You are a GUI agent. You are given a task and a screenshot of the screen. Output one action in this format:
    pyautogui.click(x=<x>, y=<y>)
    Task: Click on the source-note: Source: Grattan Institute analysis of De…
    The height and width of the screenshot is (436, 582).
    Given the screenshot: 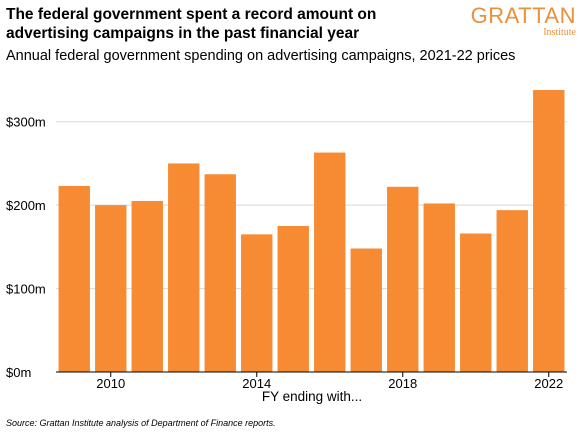 What is the action you would take?
    pyautogui.click(x=141, y=423)
    